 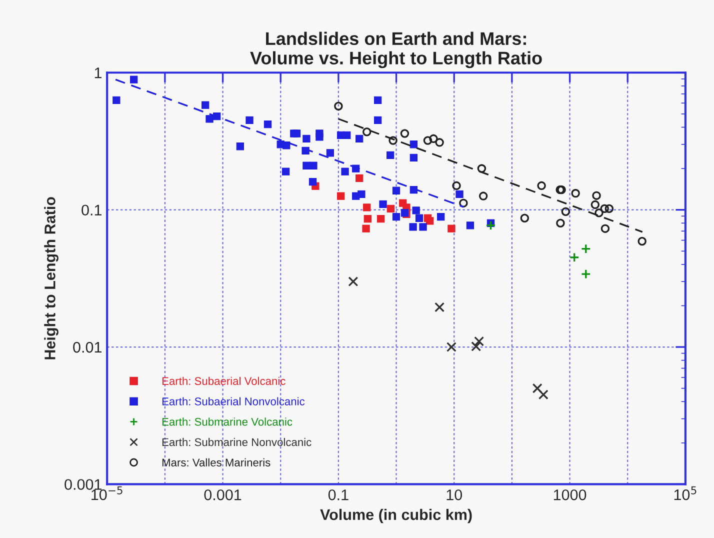 I want to click on y-tick-label: 0.1, so click(x=92, y=210).